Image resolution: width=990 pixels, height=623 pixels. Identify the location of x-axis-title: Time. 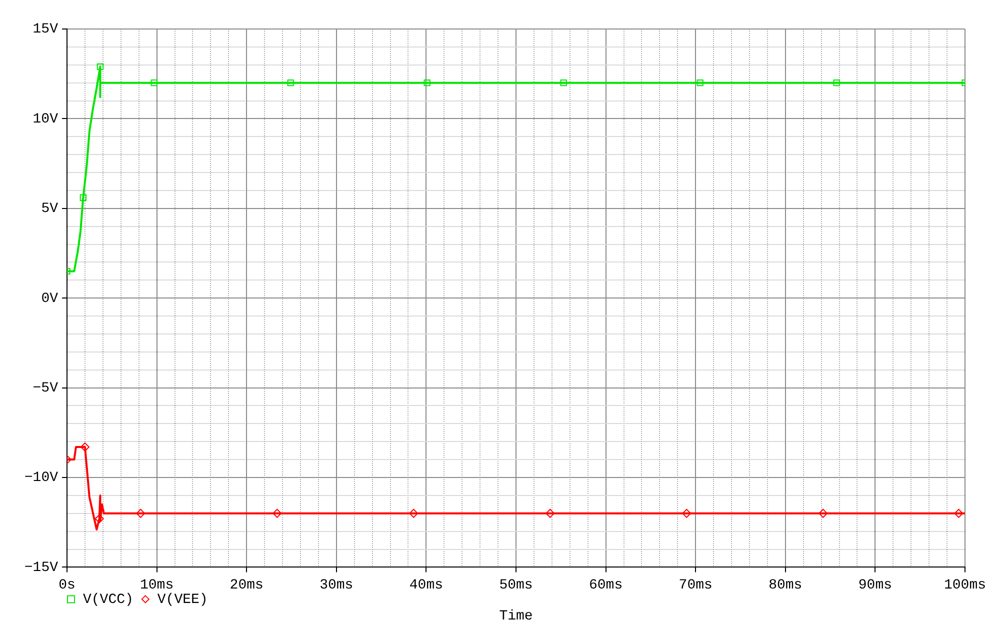
(516, 615).